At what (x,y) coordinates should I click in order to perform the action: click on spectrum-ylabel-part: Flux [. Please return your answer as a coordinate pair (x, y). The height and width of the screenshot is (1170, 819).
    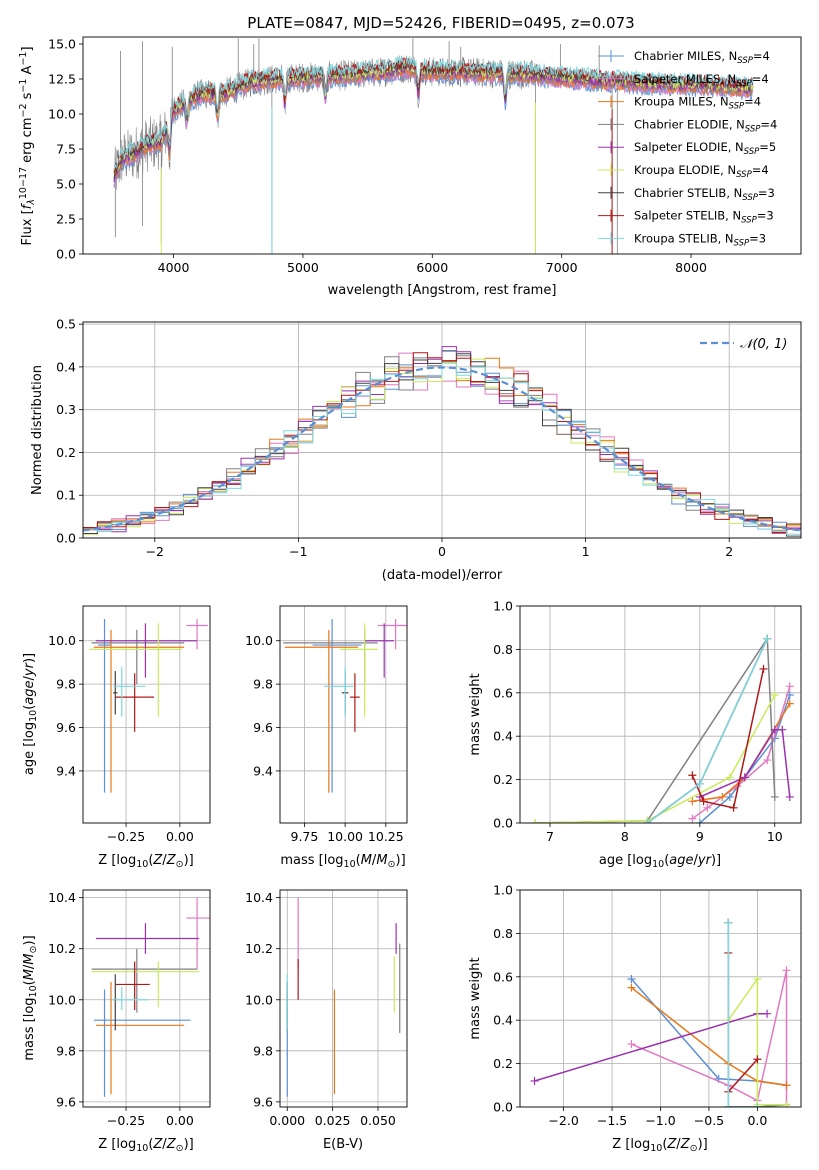
    Looking at the image, I should click on (27, 227).